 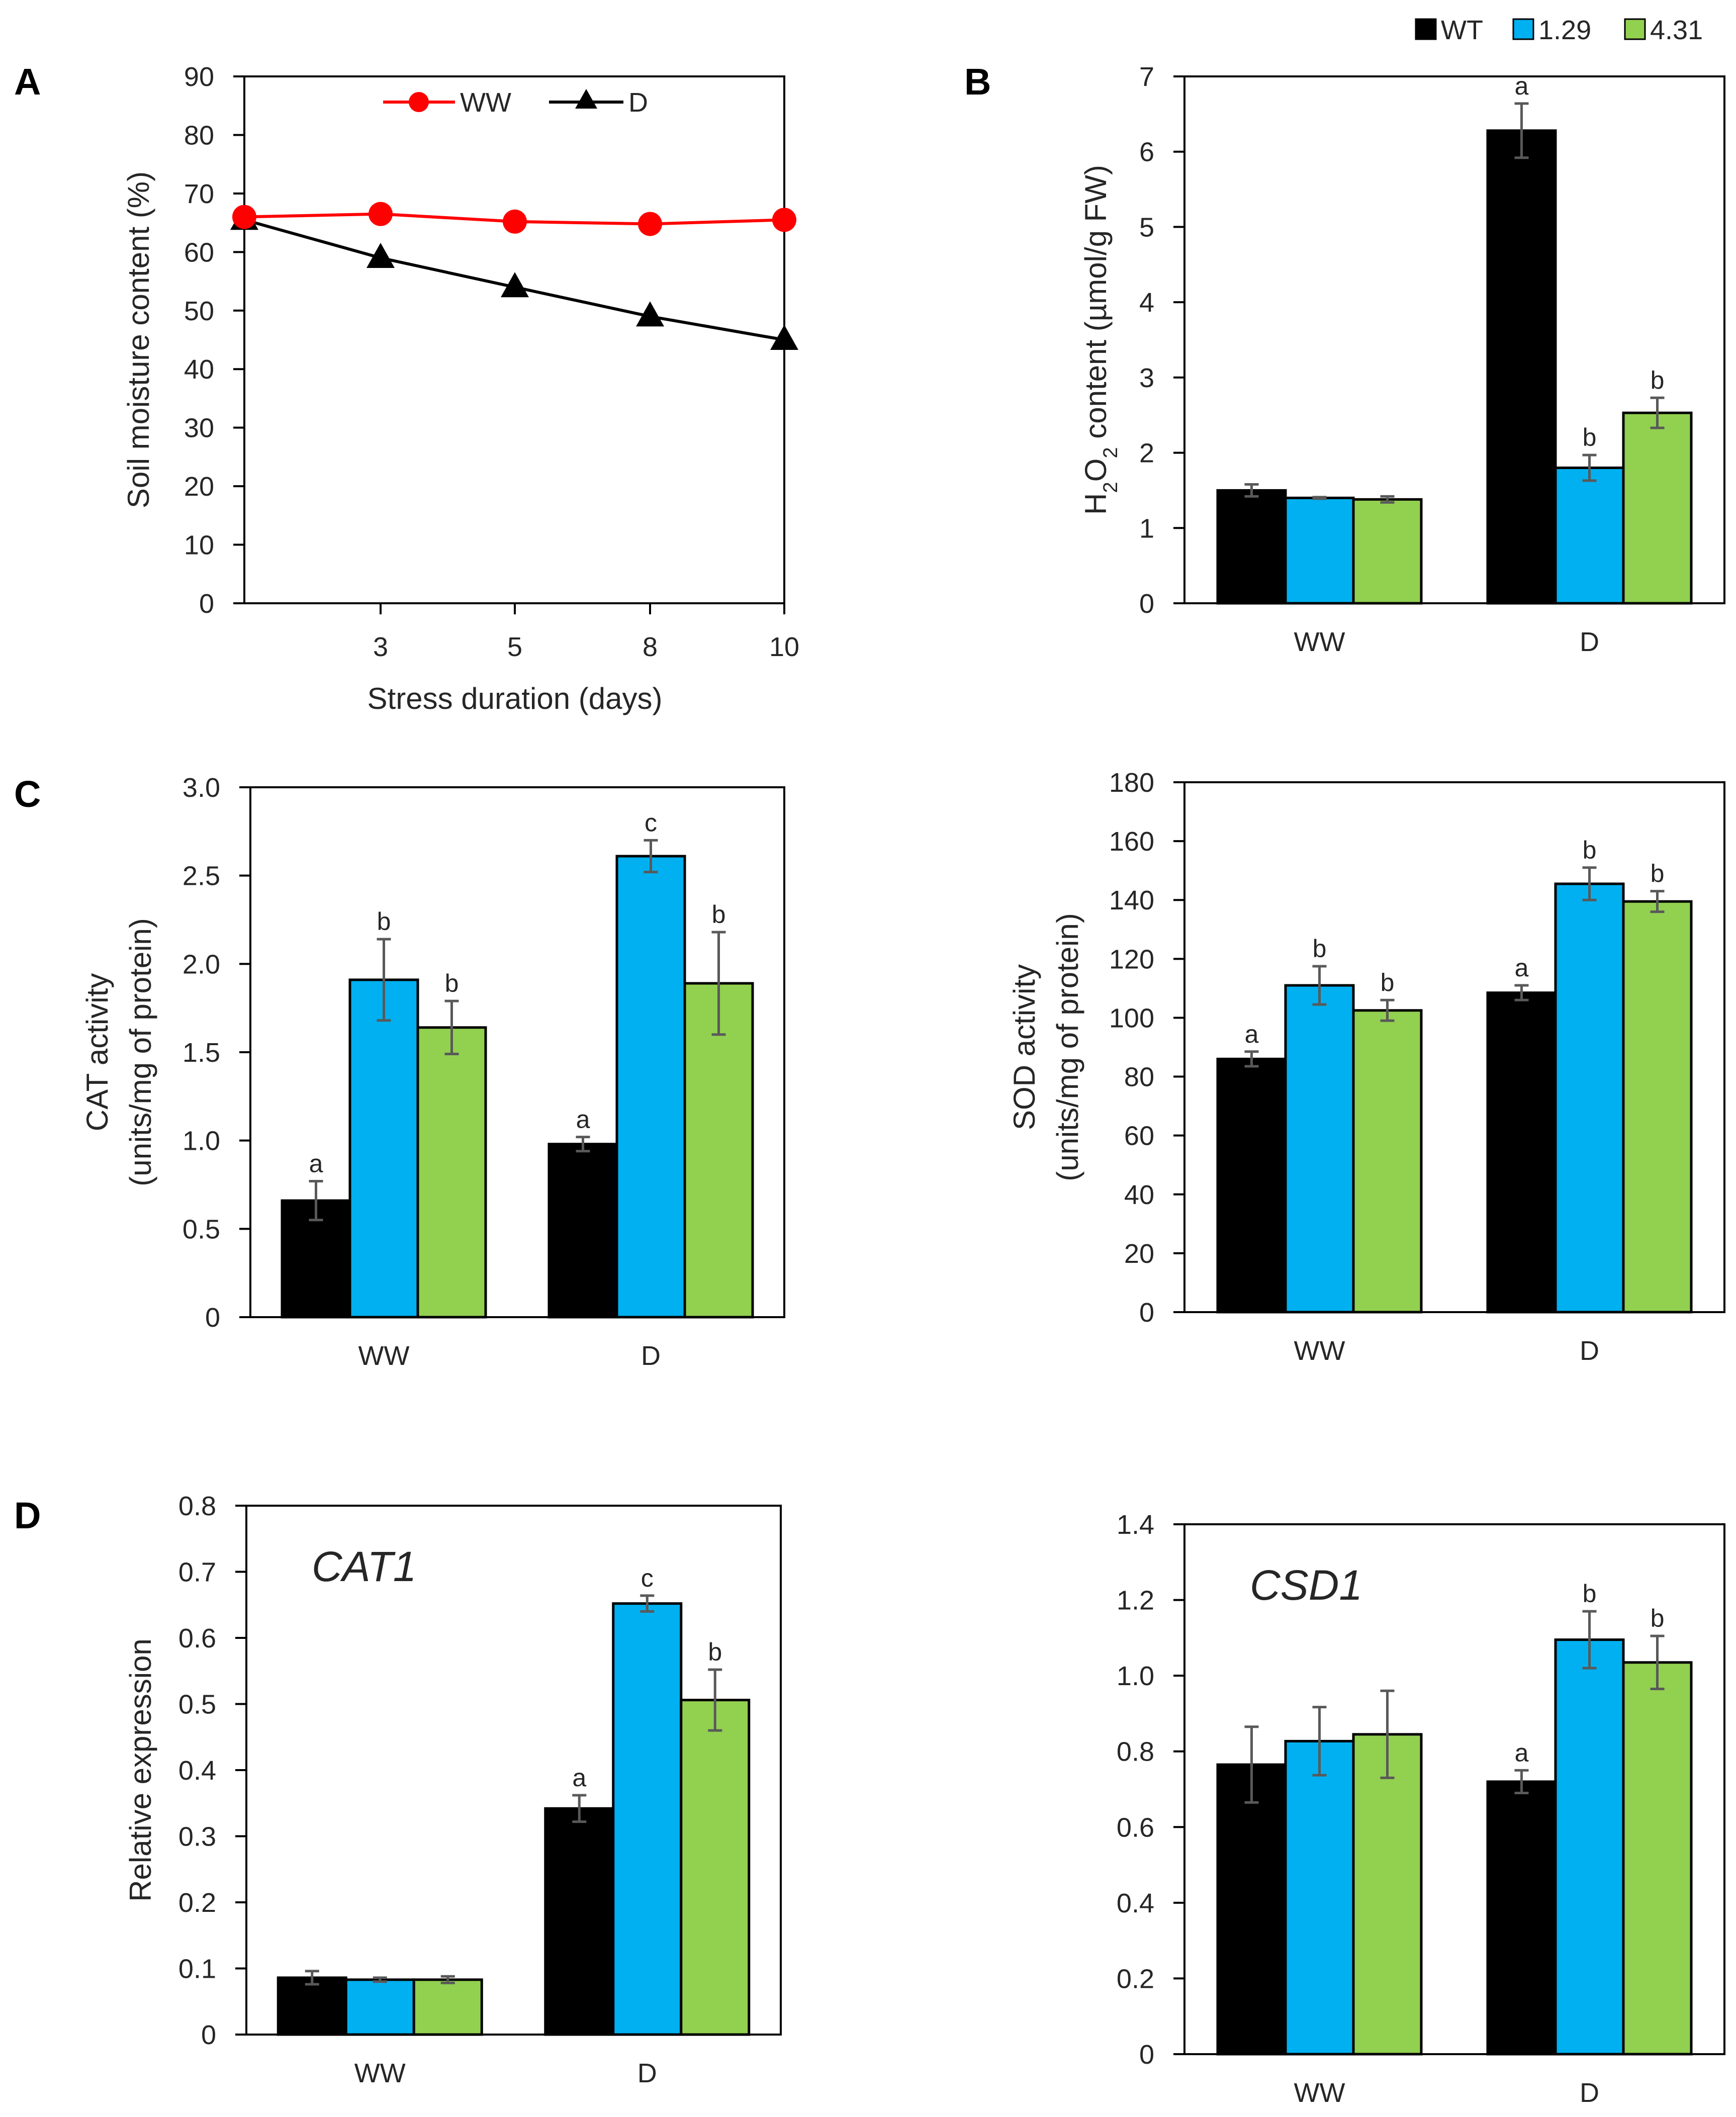 What do you see at coordinates (1147, 378) in the screenshot?
I see `y-tick-label: 3` at bounding box center [1147, 378].